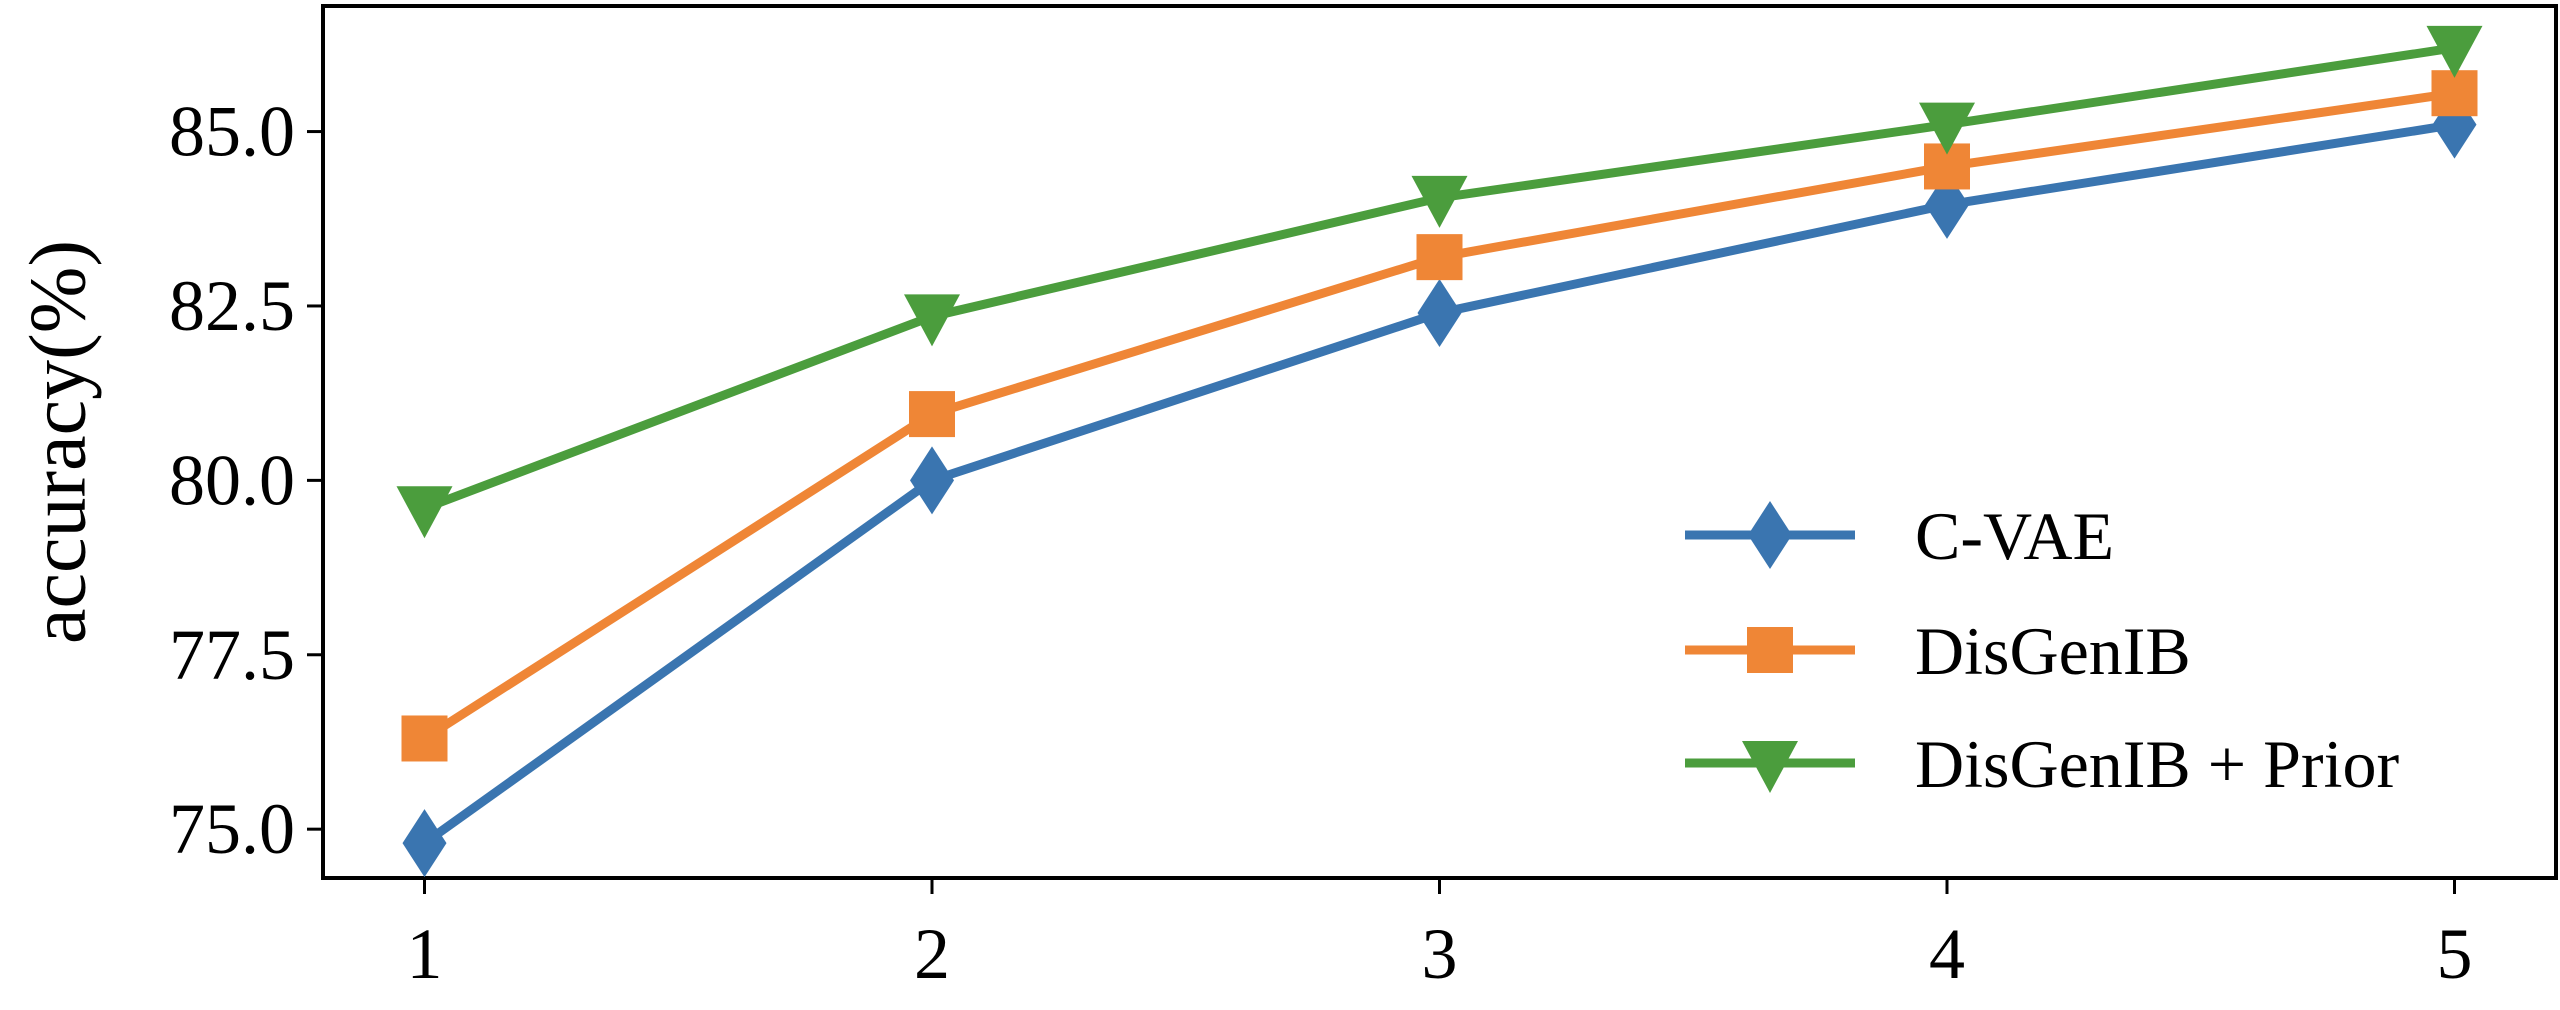 The image size is (2560, 1010). What do you see at coordinates (1899, 536) in the screenshot?
I see `legend-item: C-VAE` at bounding box center [1899, 536].